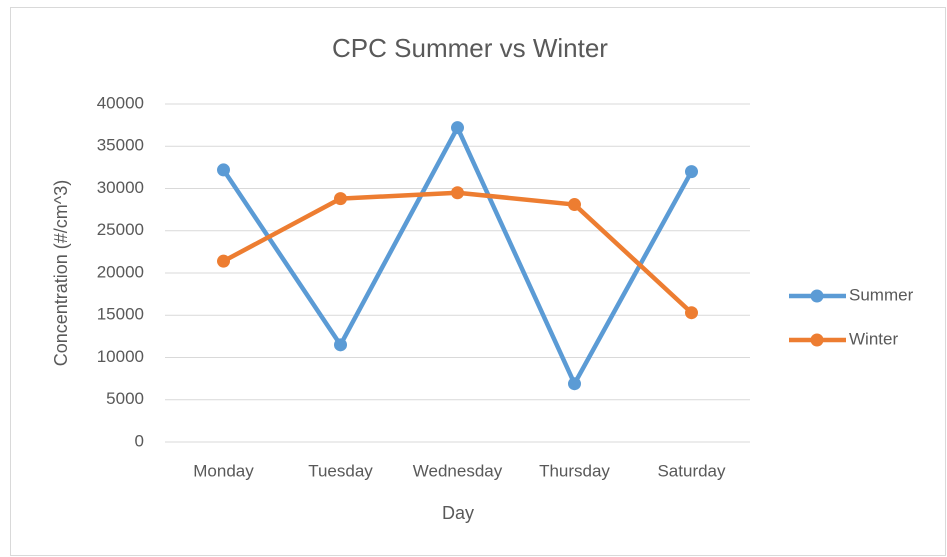  Describe the element at coordinates (458, 513) in the screenshot. I see `x-axis-label: Day` at that location.